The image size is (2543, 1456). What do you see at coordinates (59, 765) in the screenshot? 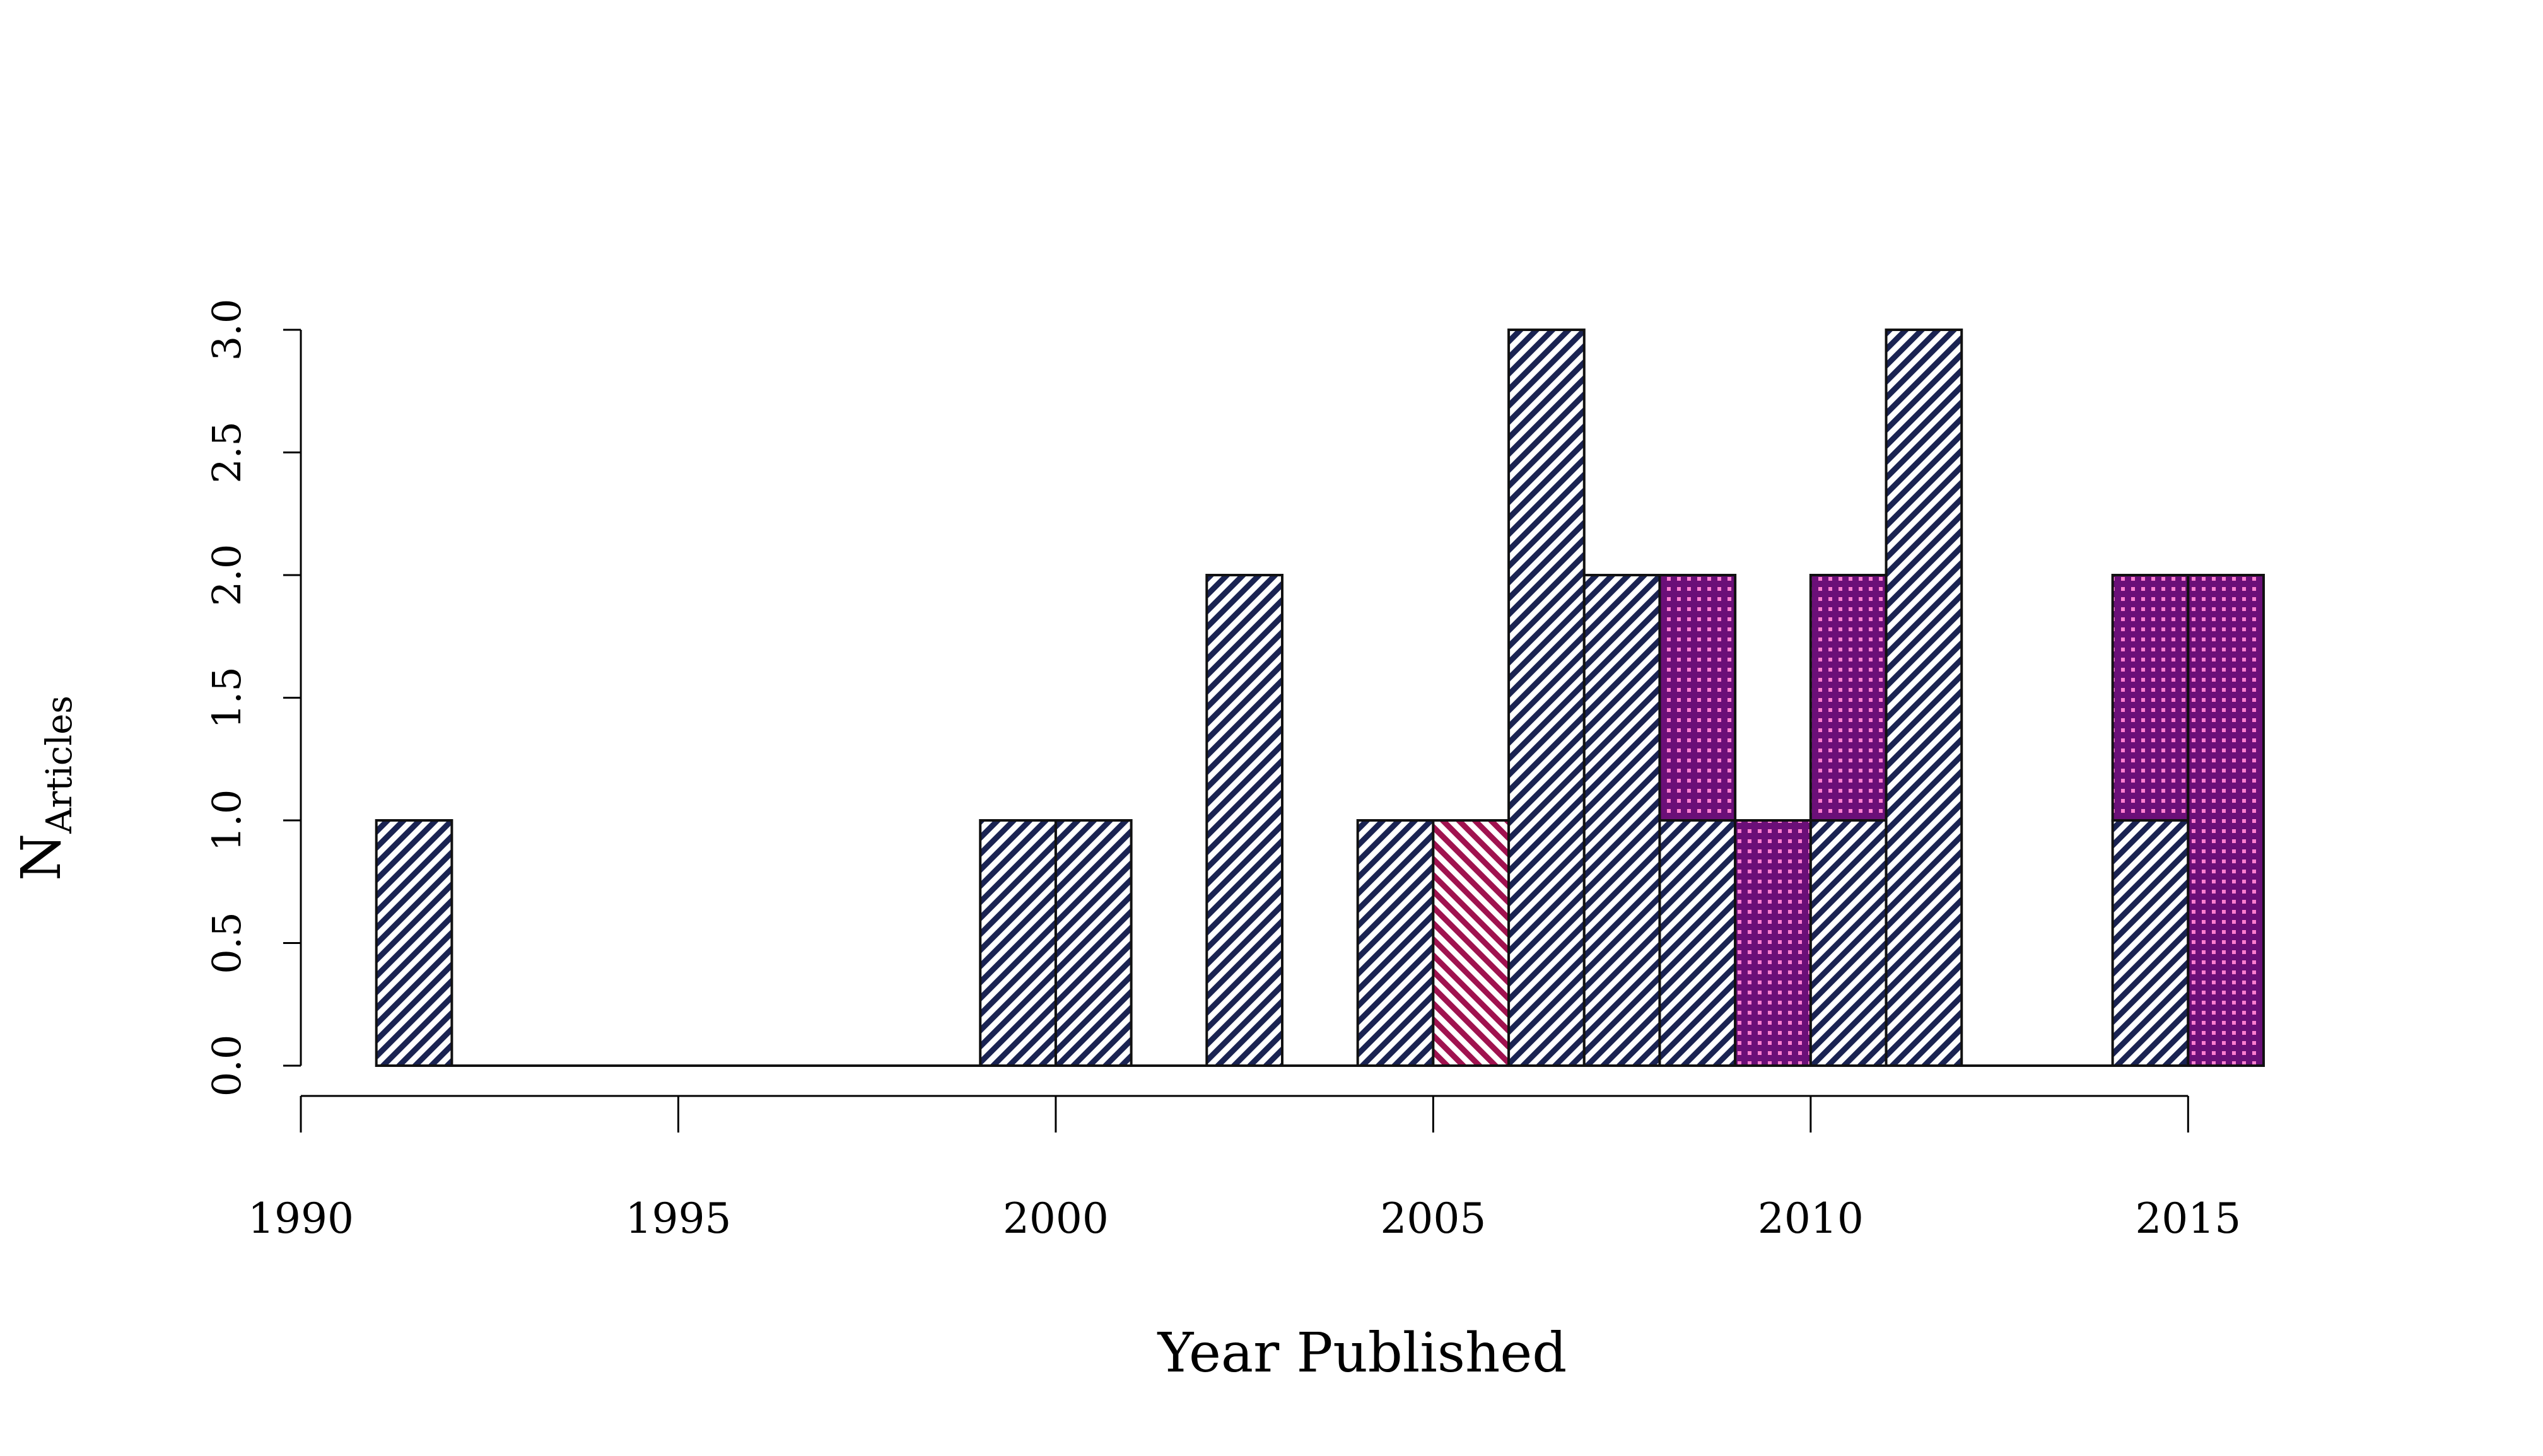
I see `y-axis-title-subscript: Articles` at bounding box center [59, 765].